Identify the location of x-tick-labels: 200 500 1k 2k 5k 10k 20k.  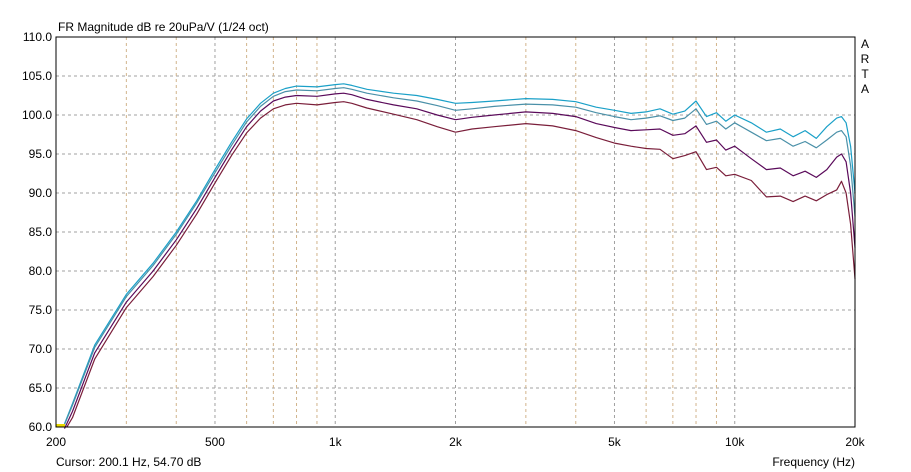
(456, 442).